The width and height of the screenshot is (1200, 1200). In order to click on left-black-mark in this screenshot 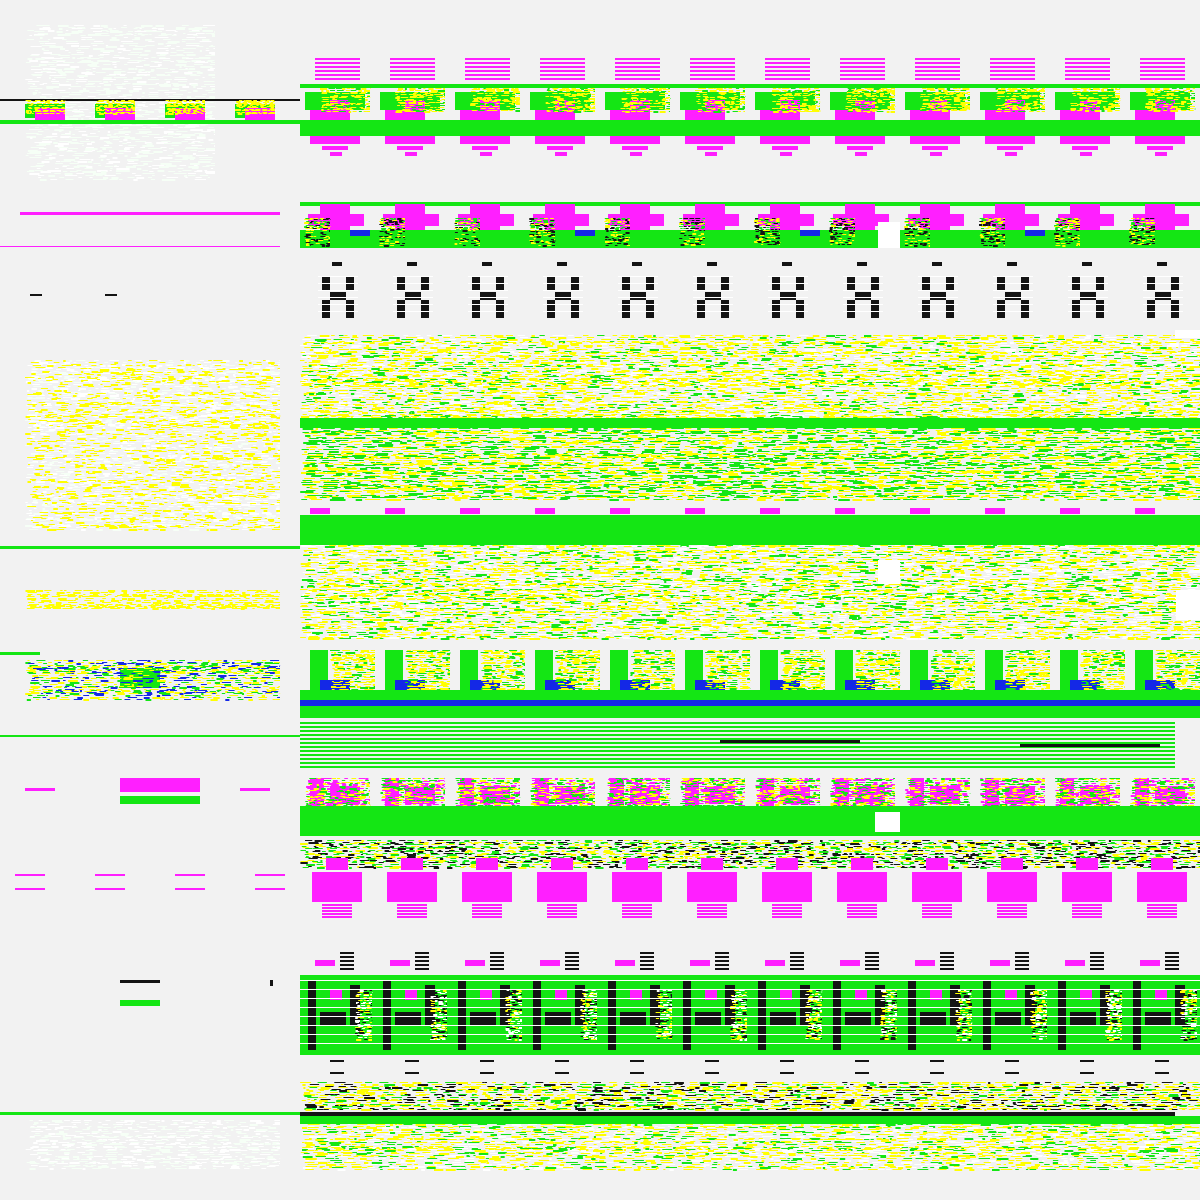, I will do `click(140, 981)`.